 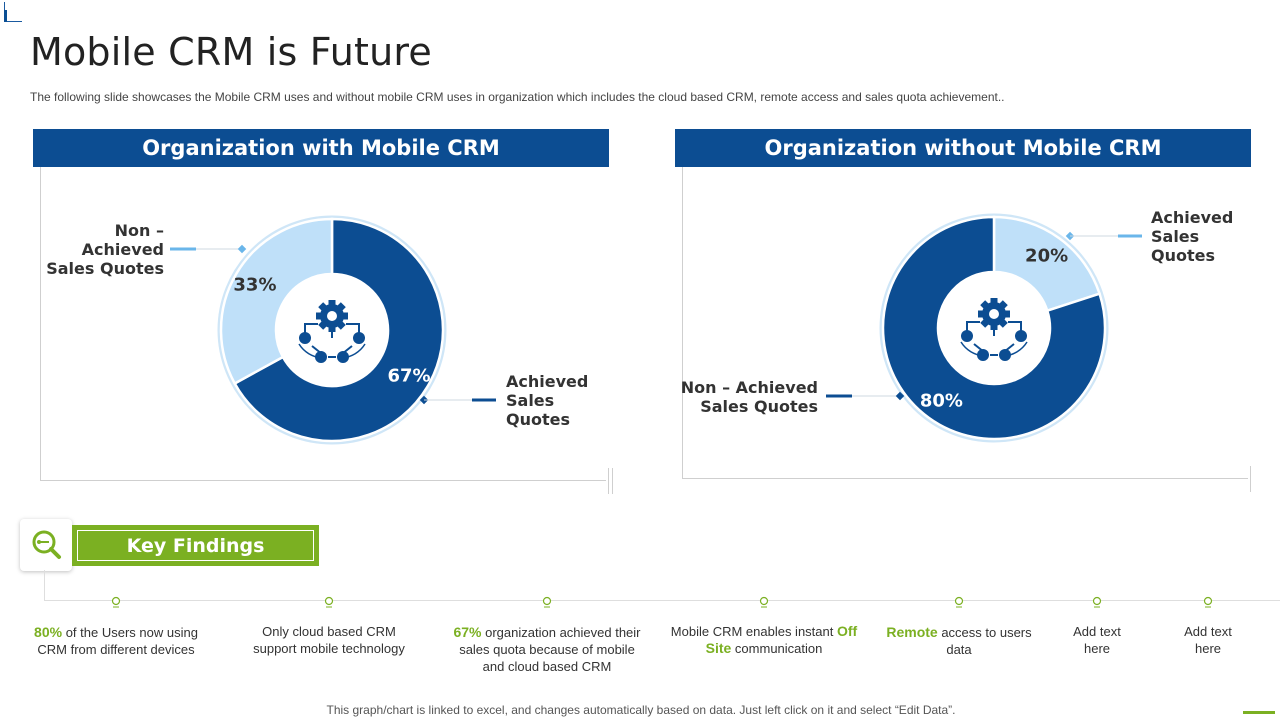 I want to click on callout-non-achieved-sales-quotes: Non – Achieved Sales Quotes, so click(x=105, y=249).